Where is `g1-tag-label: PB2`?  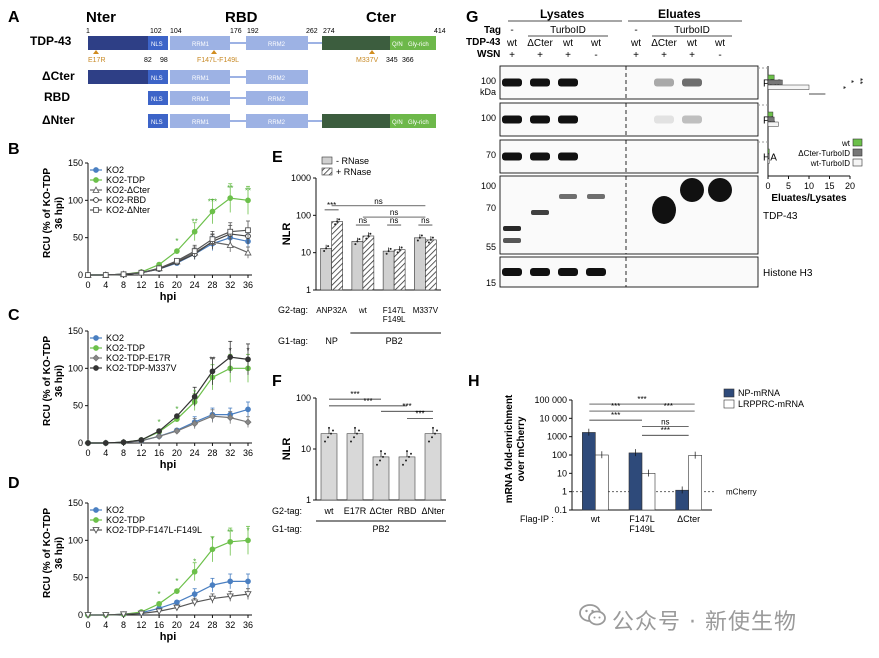 g1-tag-label: PB2 is located at coordinates (380, 529).